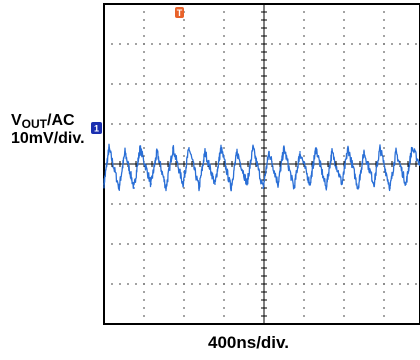  Describe the element at coordinates (180, 13) in the screenshot. I see `trigger-marker-label: T` at that location.